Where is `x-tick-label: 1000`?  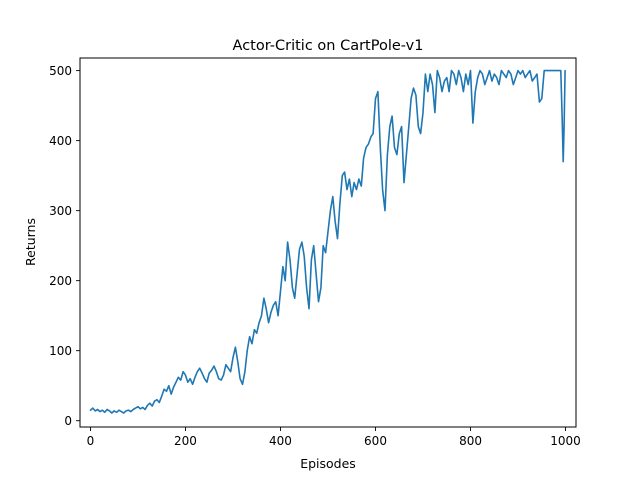 x-tick-label: 1000 is located at coordinates (565, 441).